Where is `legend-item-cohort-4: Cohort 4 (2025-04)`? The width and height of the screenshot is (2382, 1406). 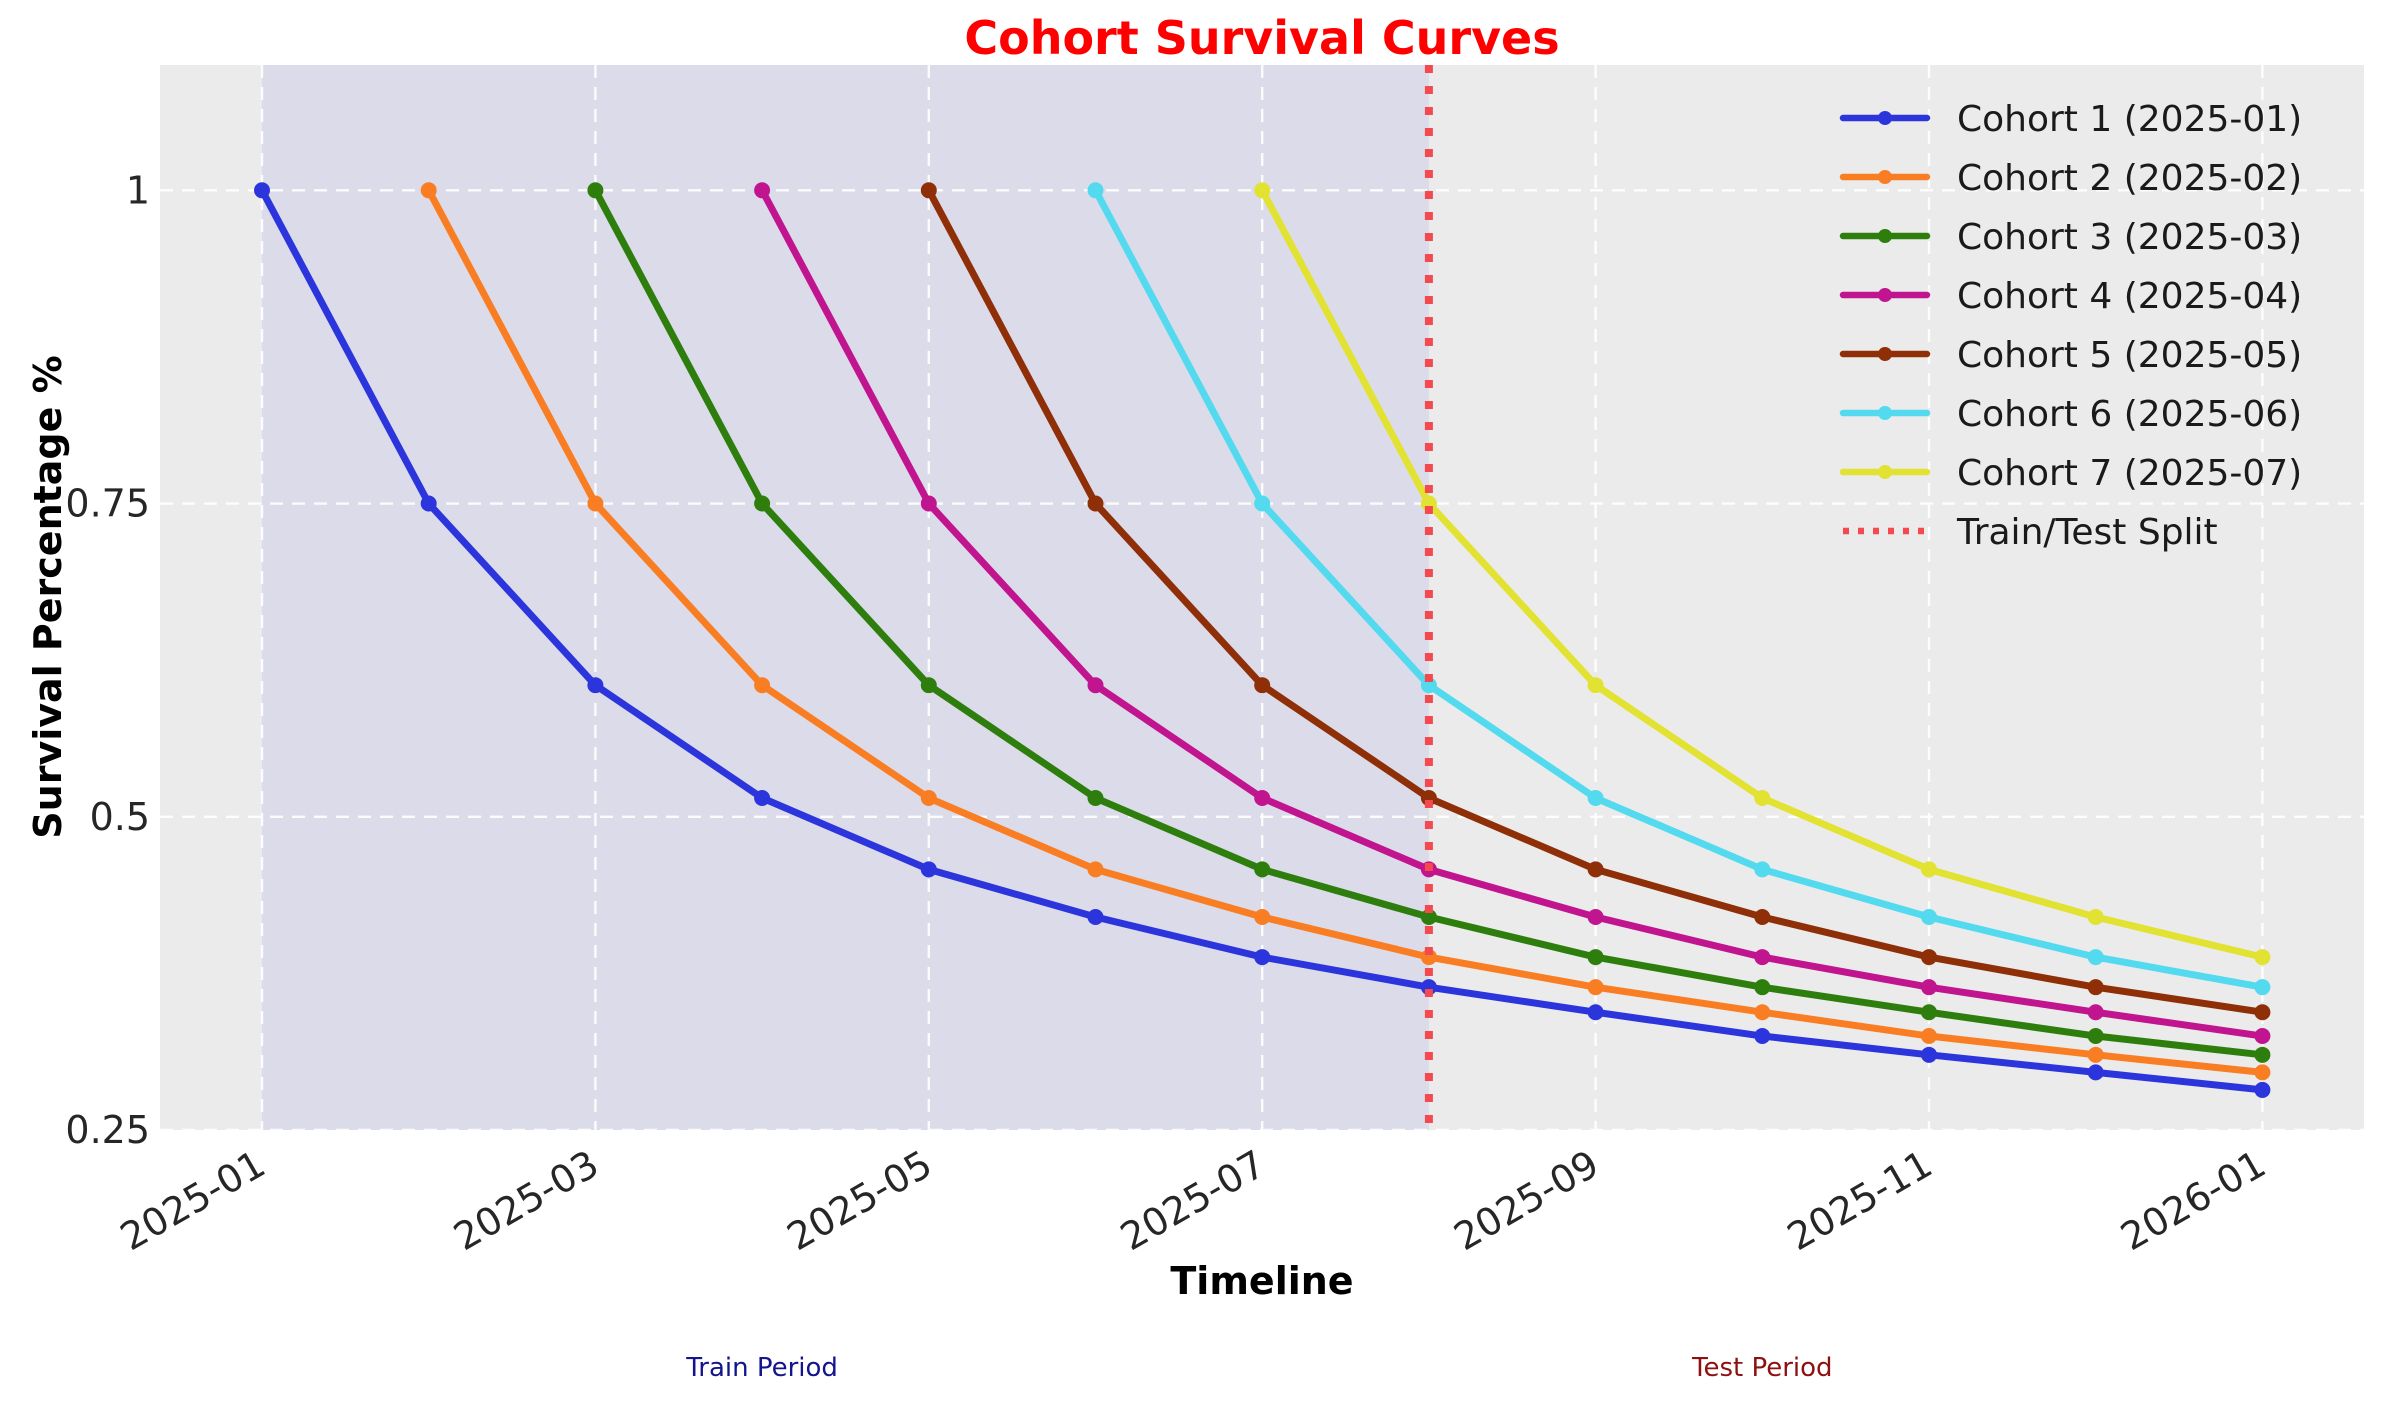
legend-item-cohort-4: Cohort 4 (2025-04) is located at coordinates (2070, 296).